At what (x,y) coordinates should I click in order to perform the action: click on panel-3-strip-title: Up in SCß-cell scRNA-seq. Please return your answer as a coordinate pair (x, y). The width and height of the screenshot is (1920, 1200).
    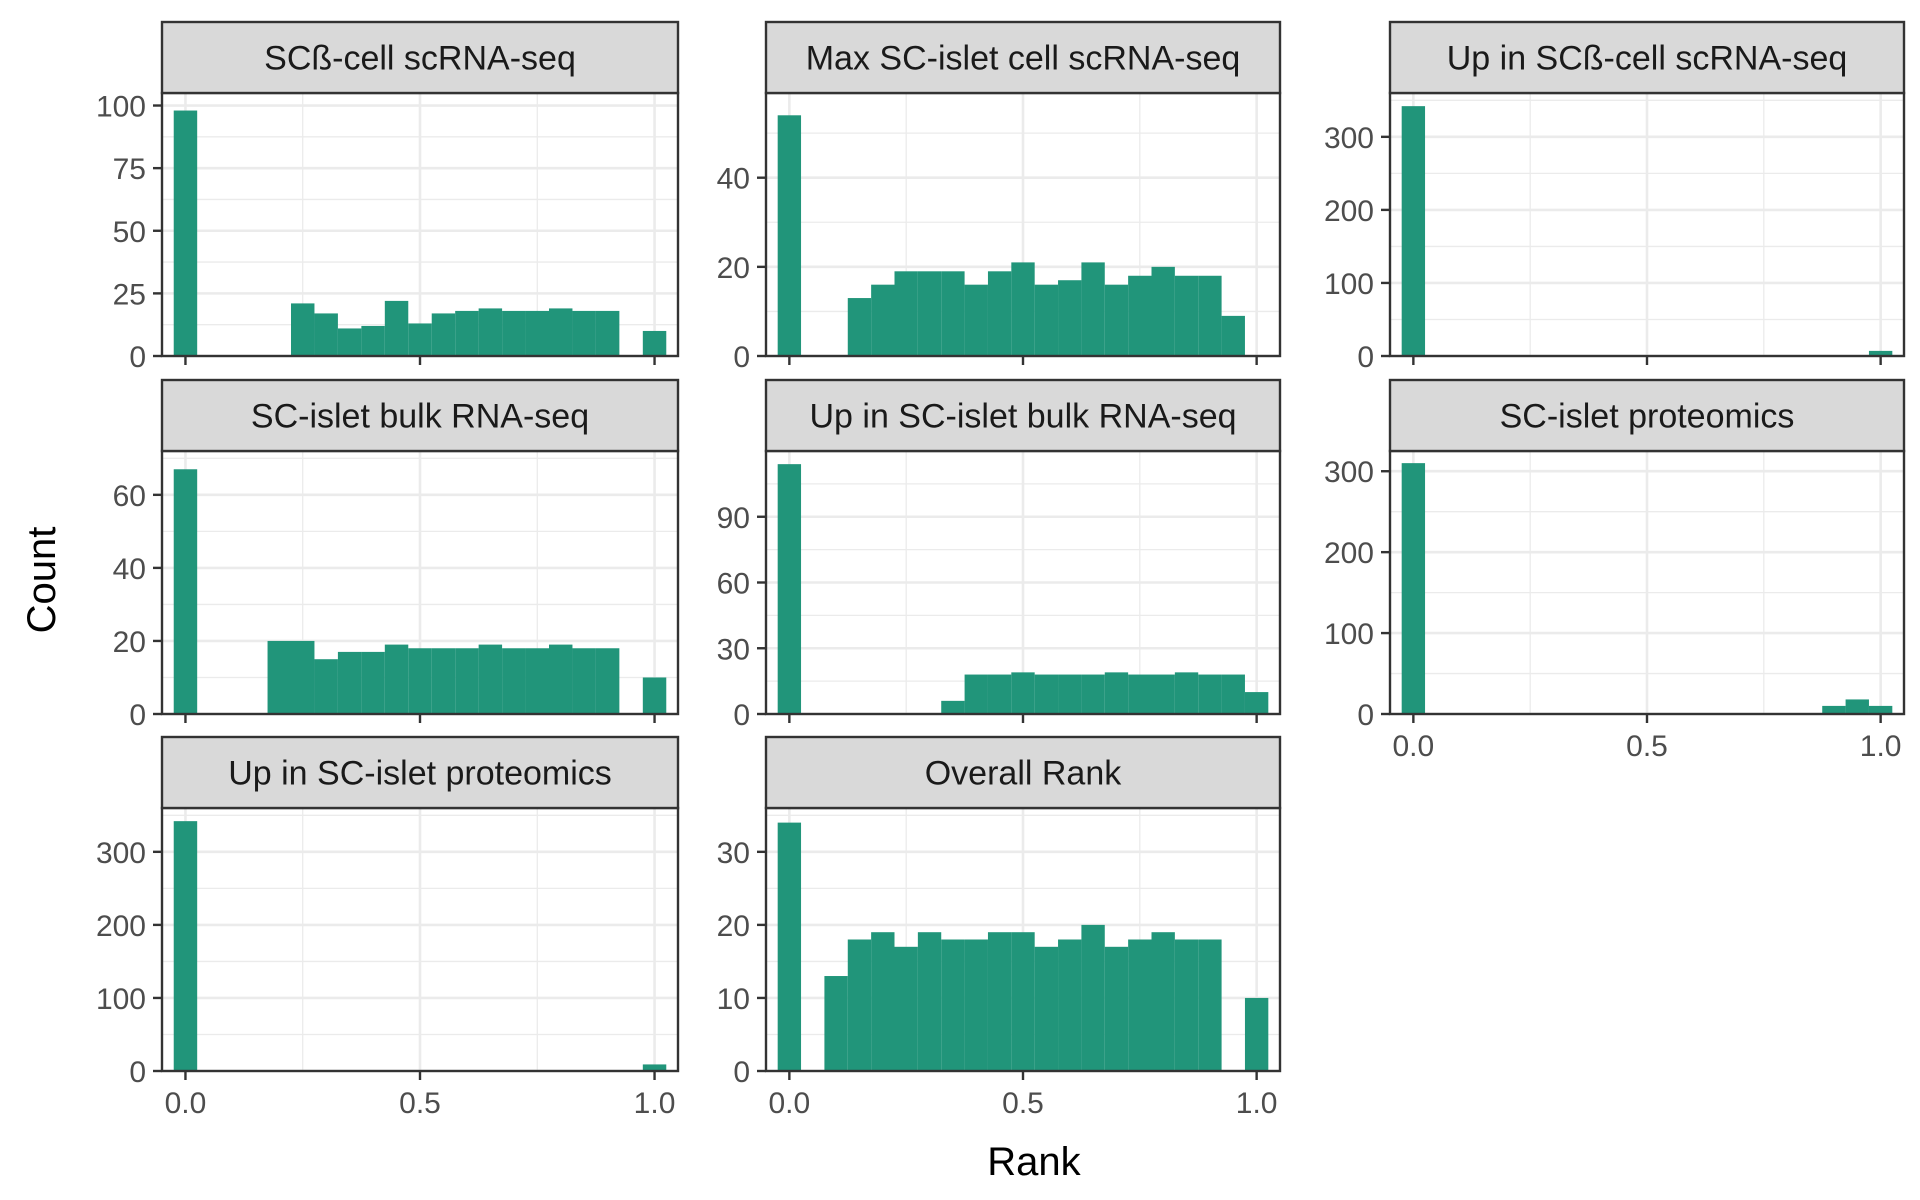
    Looking at the image, I should click on (1647, 59).